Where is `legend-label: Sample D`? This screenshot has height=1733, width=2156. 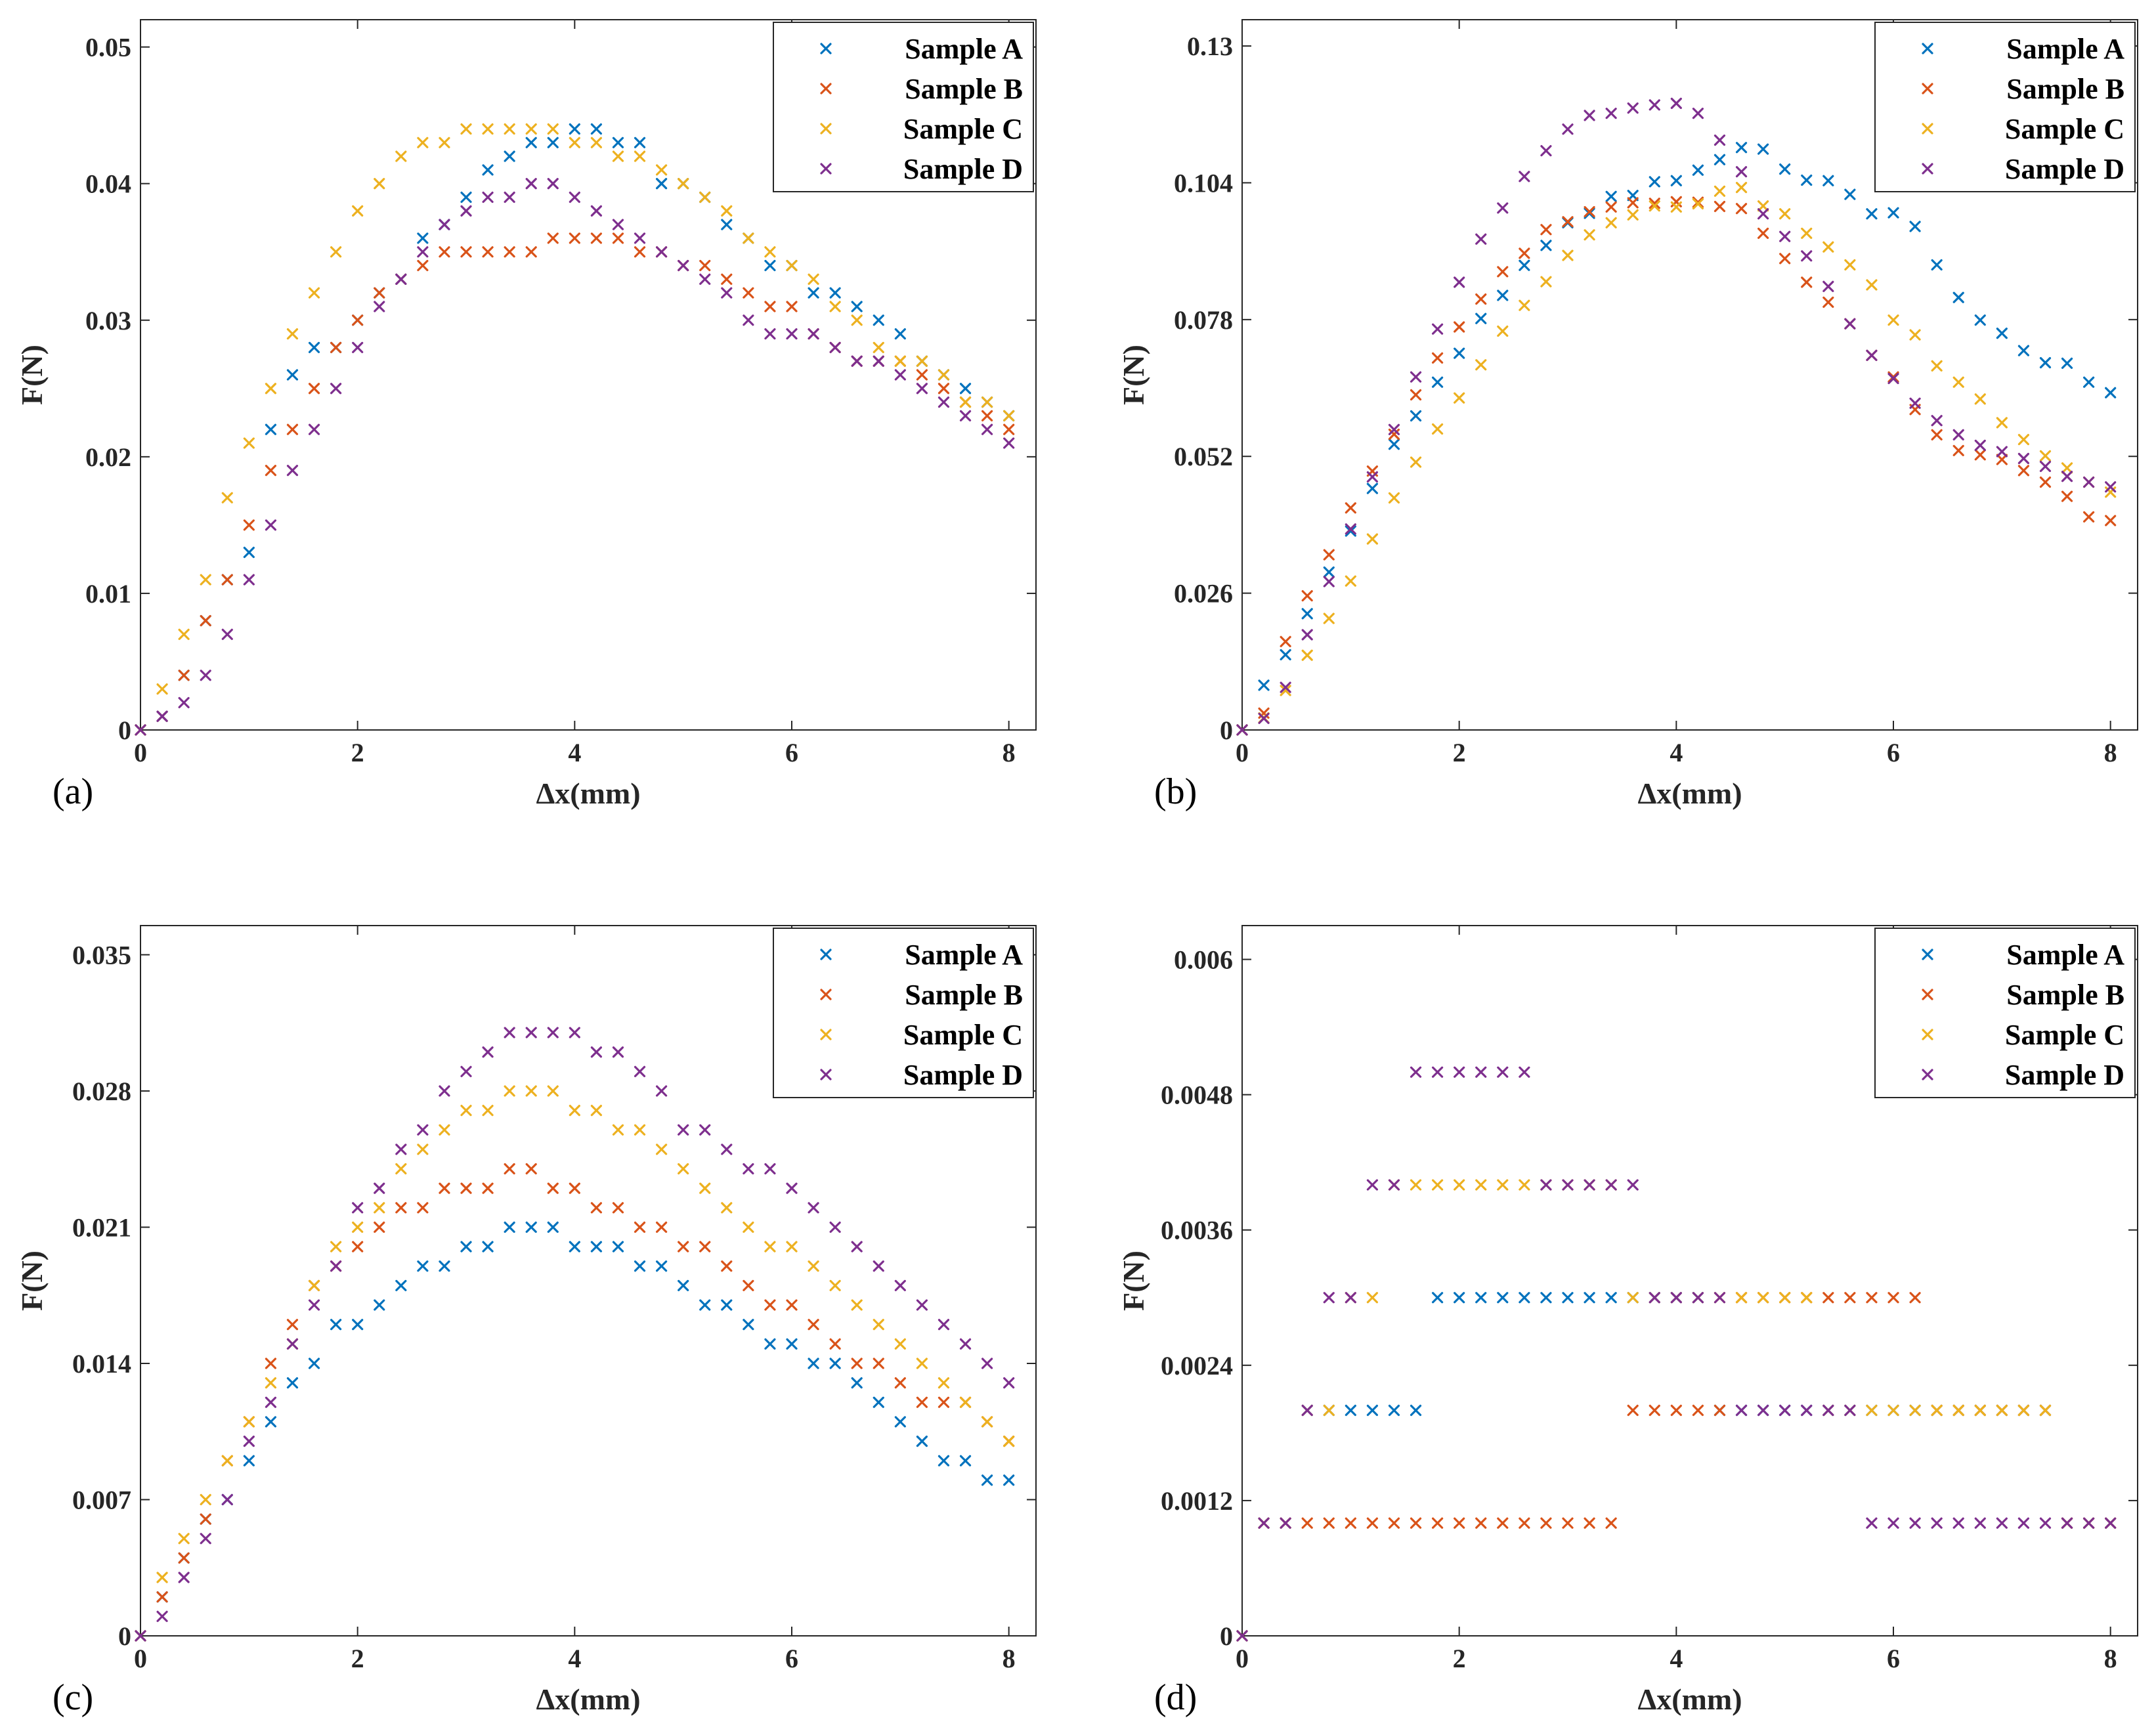 legend-label: Sample D is located at coordinates (963, 1075).